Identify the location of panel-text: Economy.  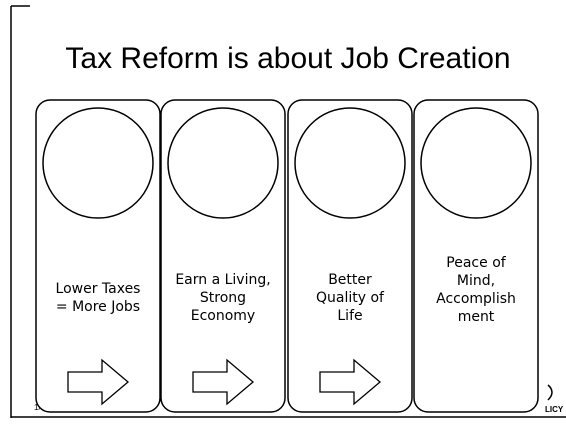
(223, 316).